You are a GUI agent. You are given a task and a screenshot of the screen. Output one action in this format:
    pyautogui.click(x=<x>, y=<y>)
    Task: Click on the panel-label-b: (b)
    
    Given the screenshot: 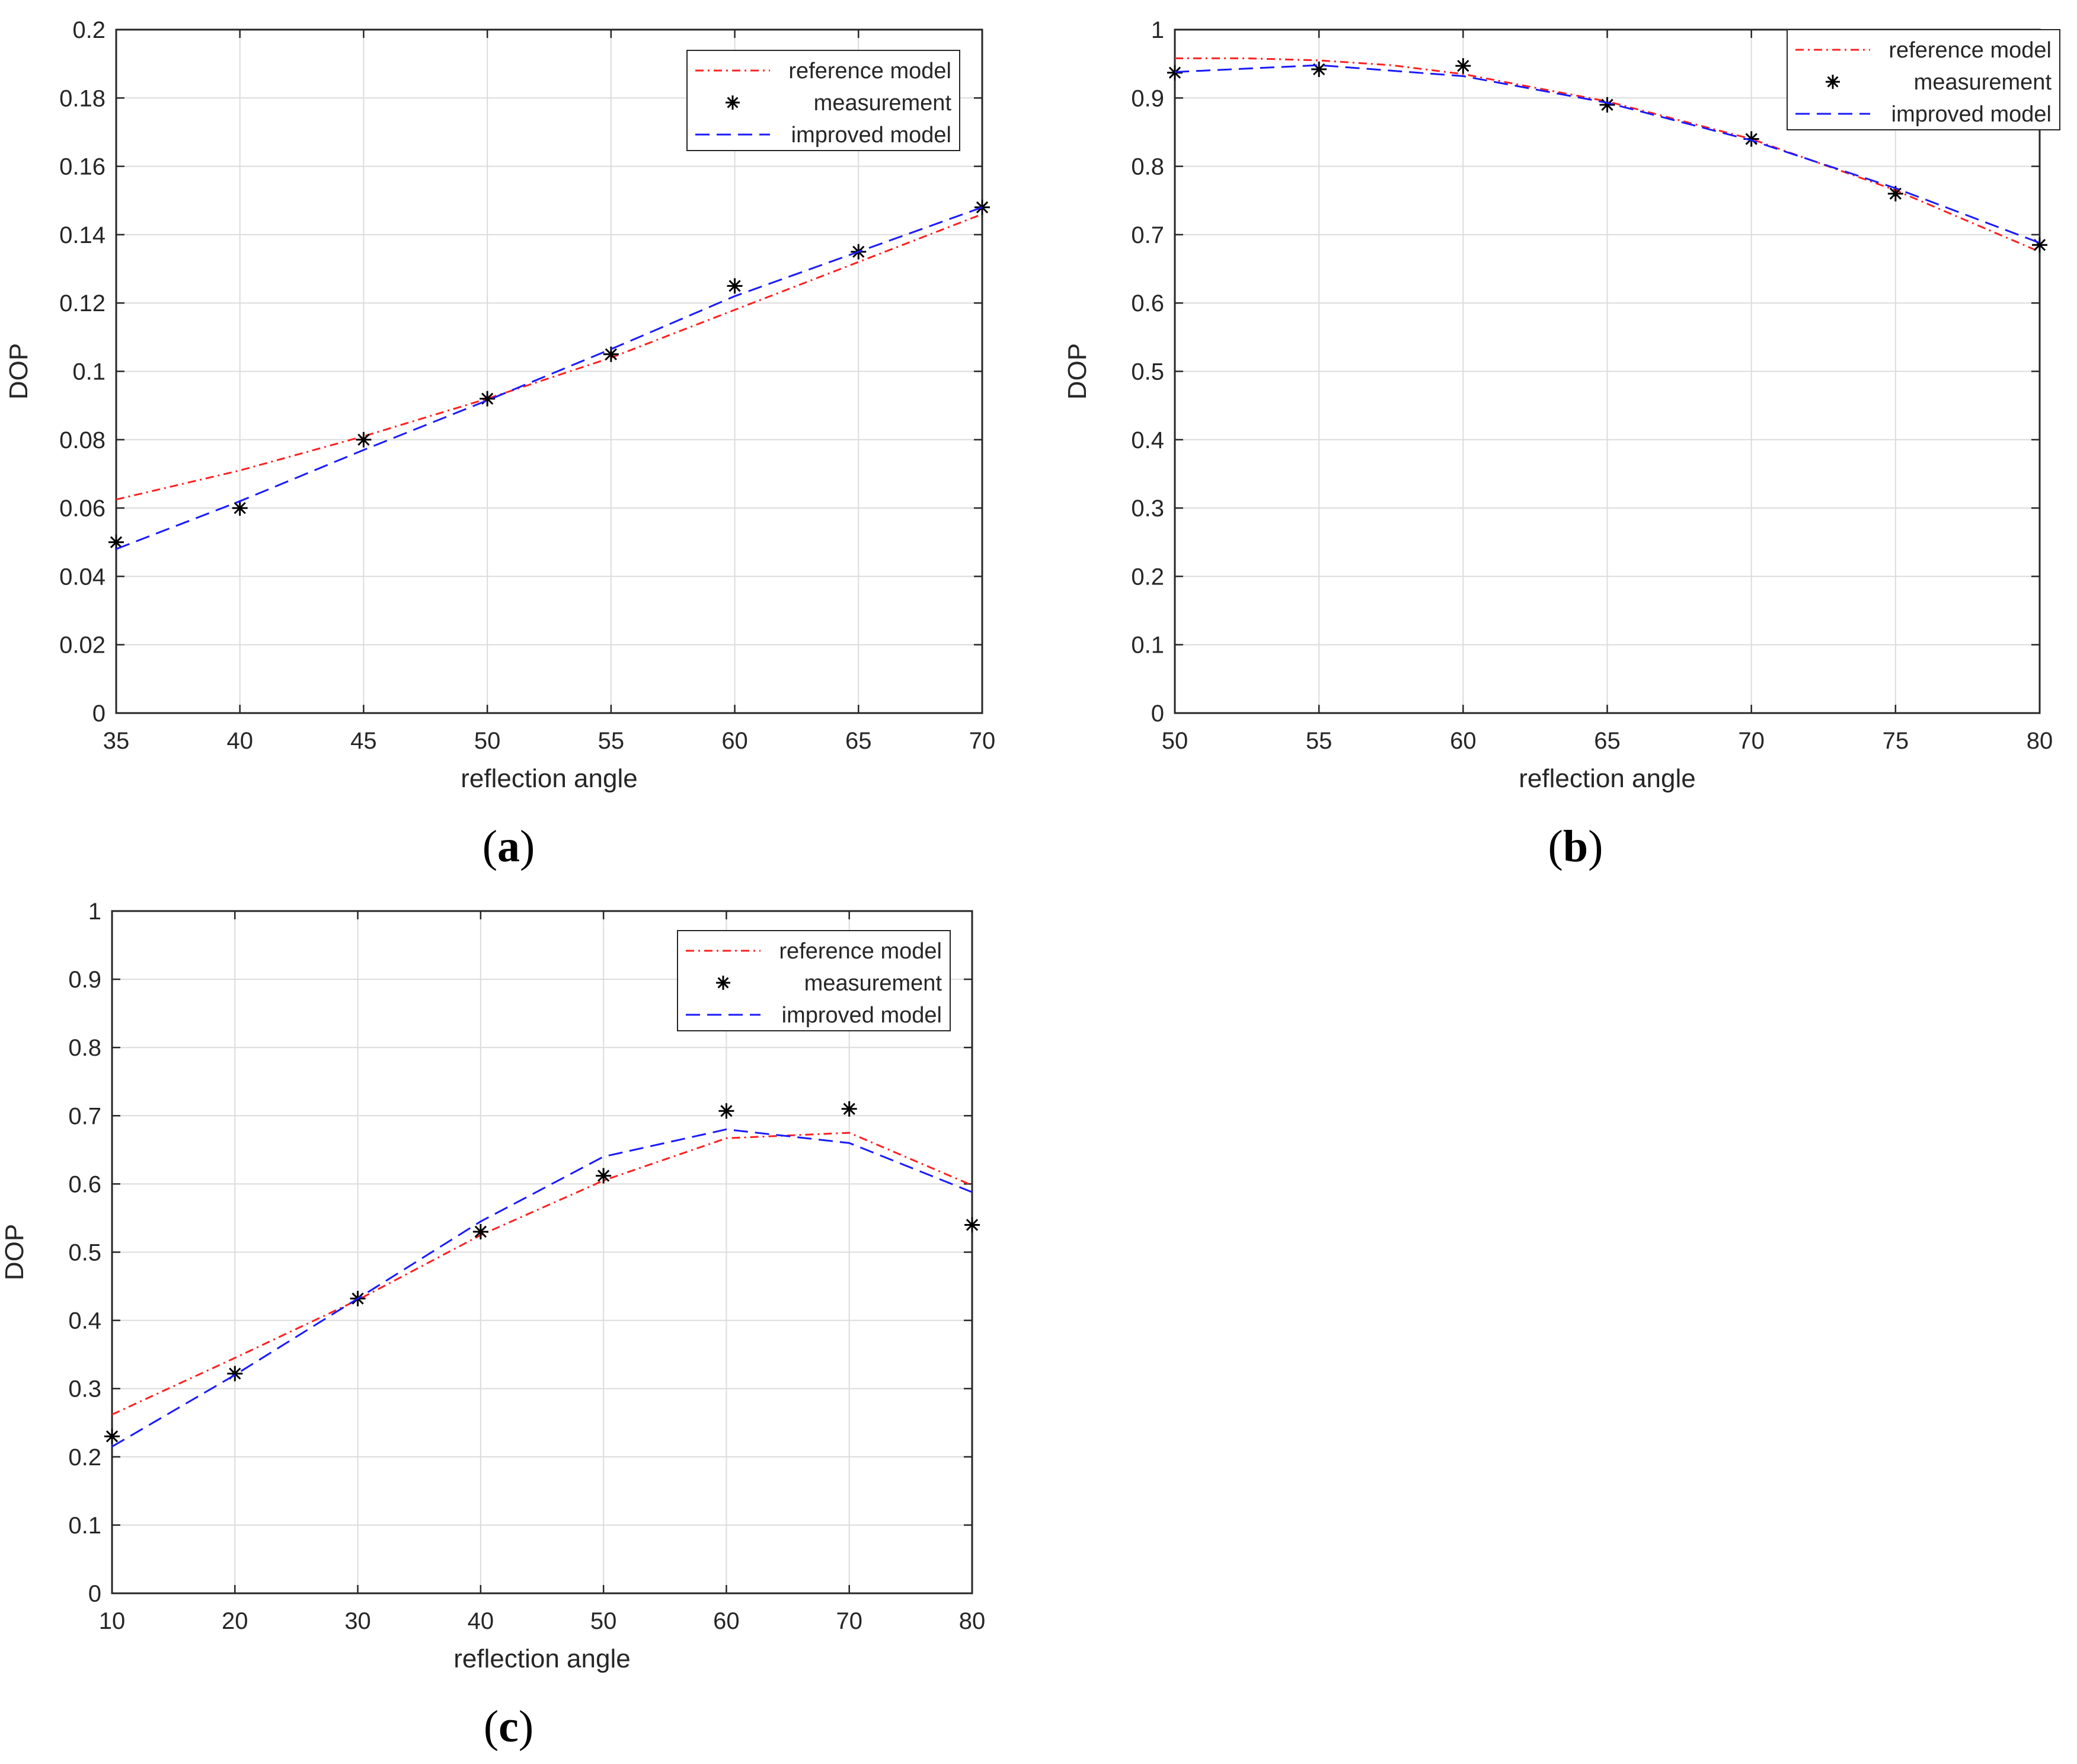 What is the action you would take?
    pyautogui.click(x=1575, y=847)
    